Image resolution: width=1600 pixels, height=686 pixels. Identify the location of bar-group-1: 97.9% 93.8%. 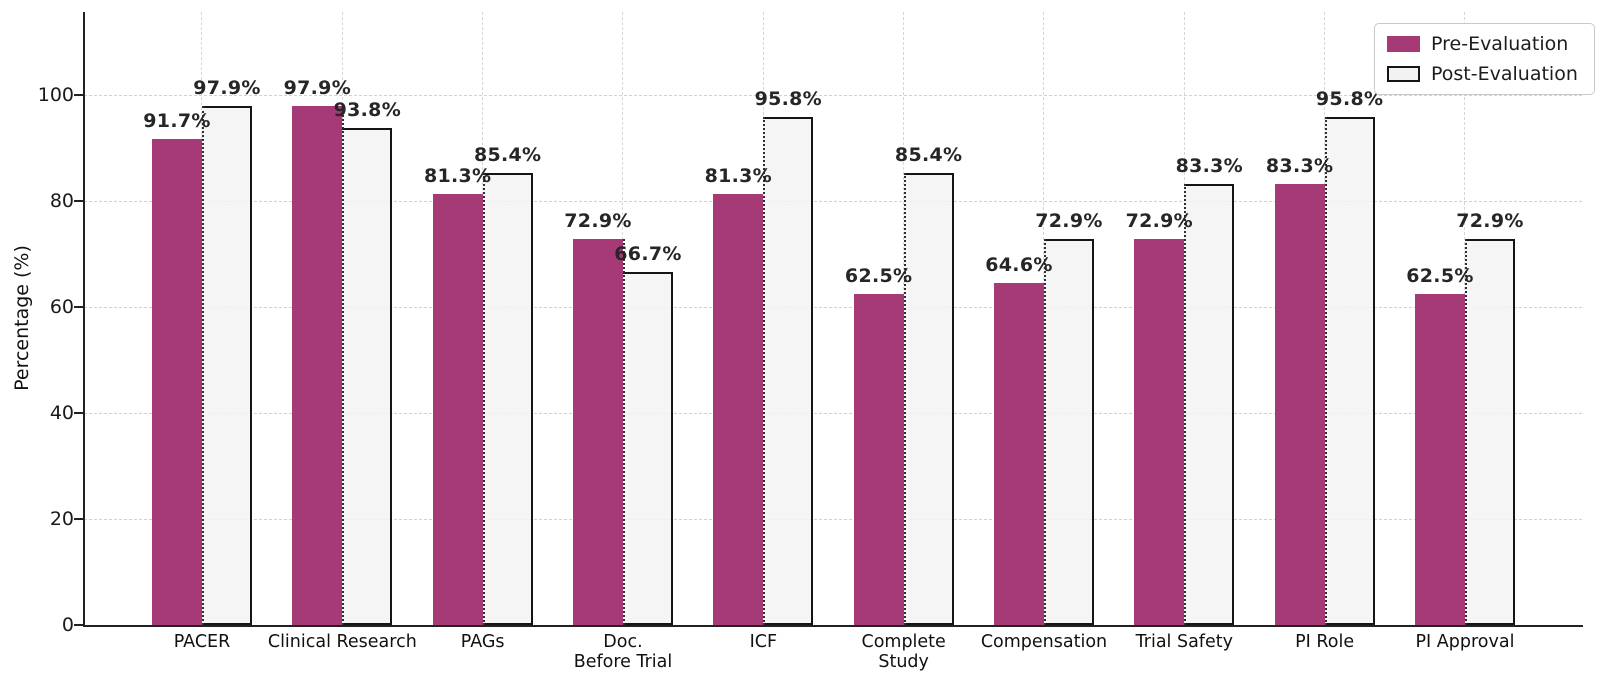
(342, 318).